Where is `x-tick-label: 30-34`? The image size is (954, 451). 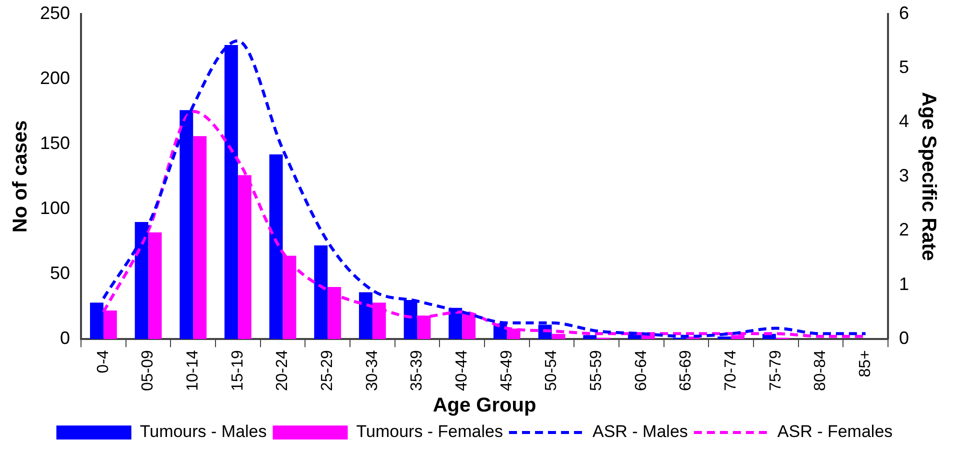
x-tick-label: 30-34 is located at coordinates (372, 370).